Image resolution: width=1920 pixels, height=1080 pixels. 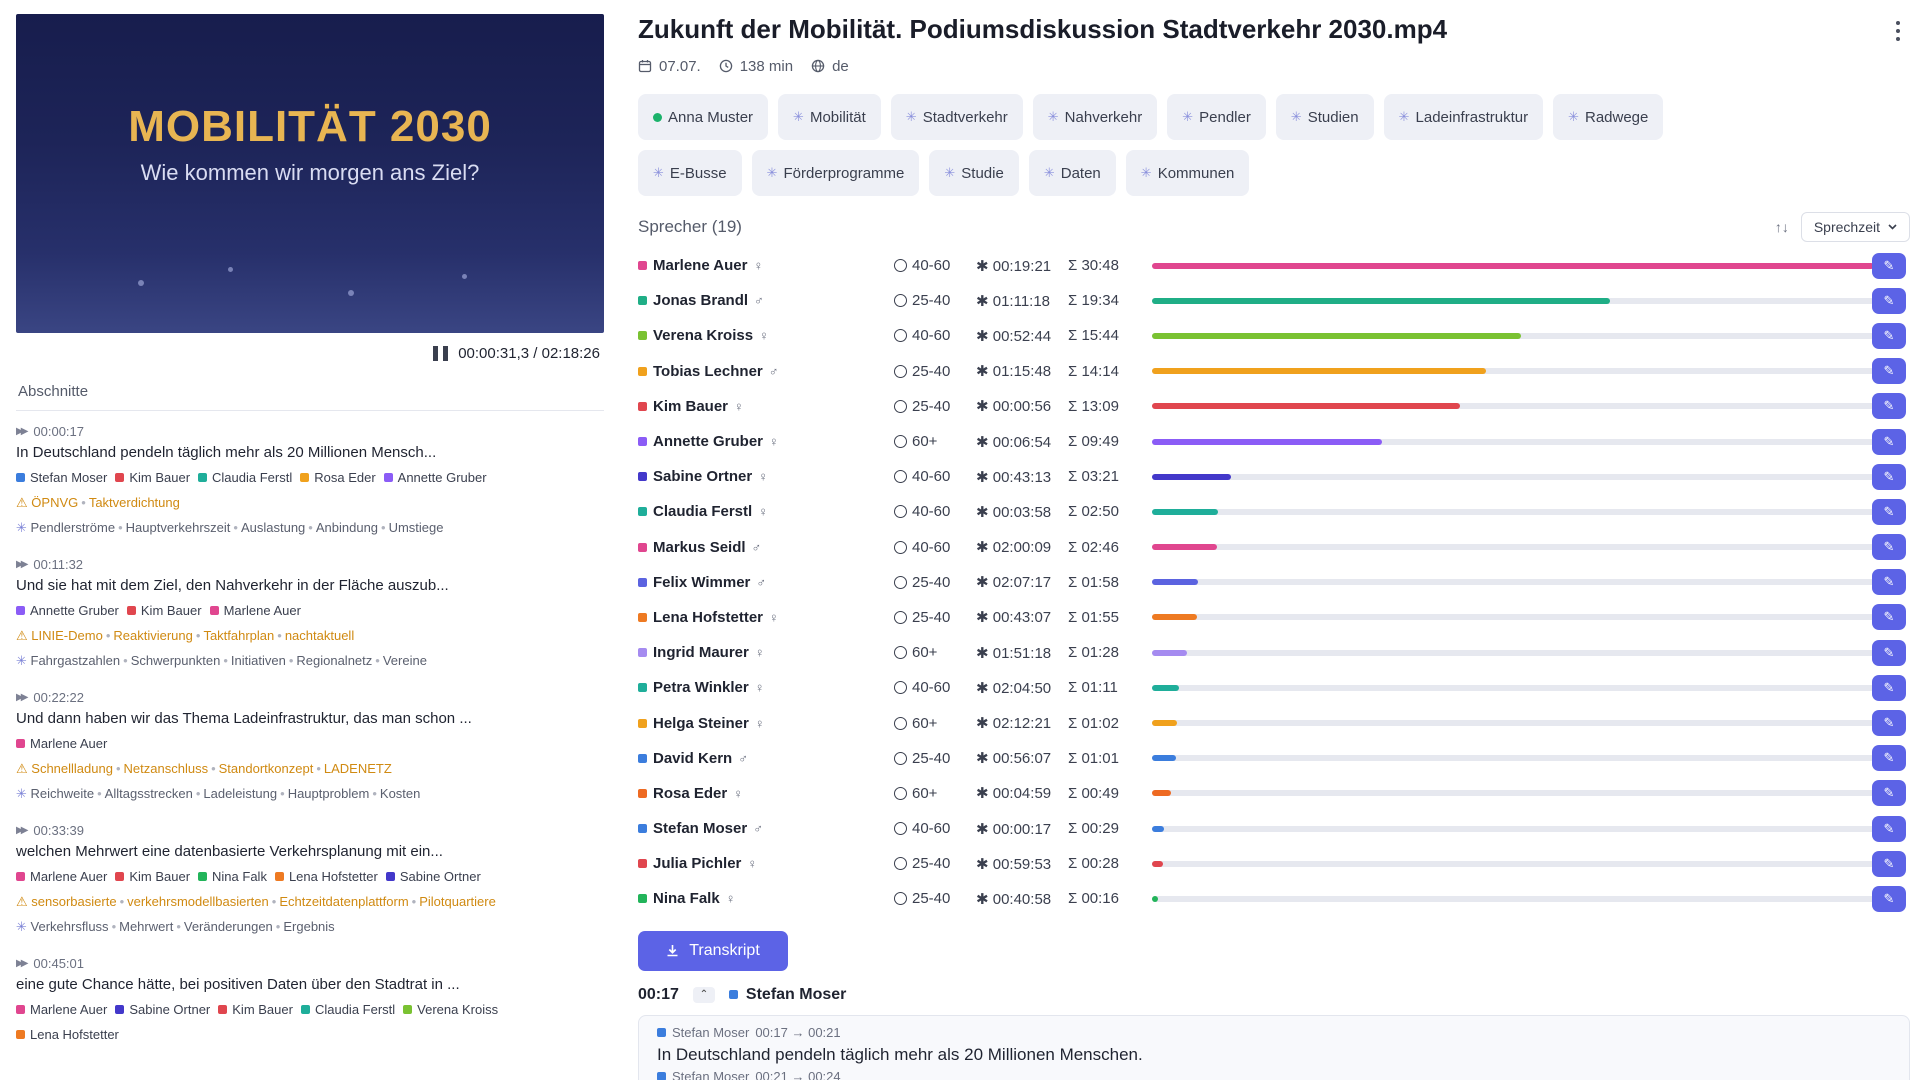 I want to click on speaker-row: Rosa Eder ♀ 60+ ✱ 00:04:59 Σ 00:49 ✎, so click(x=1274, y=793).